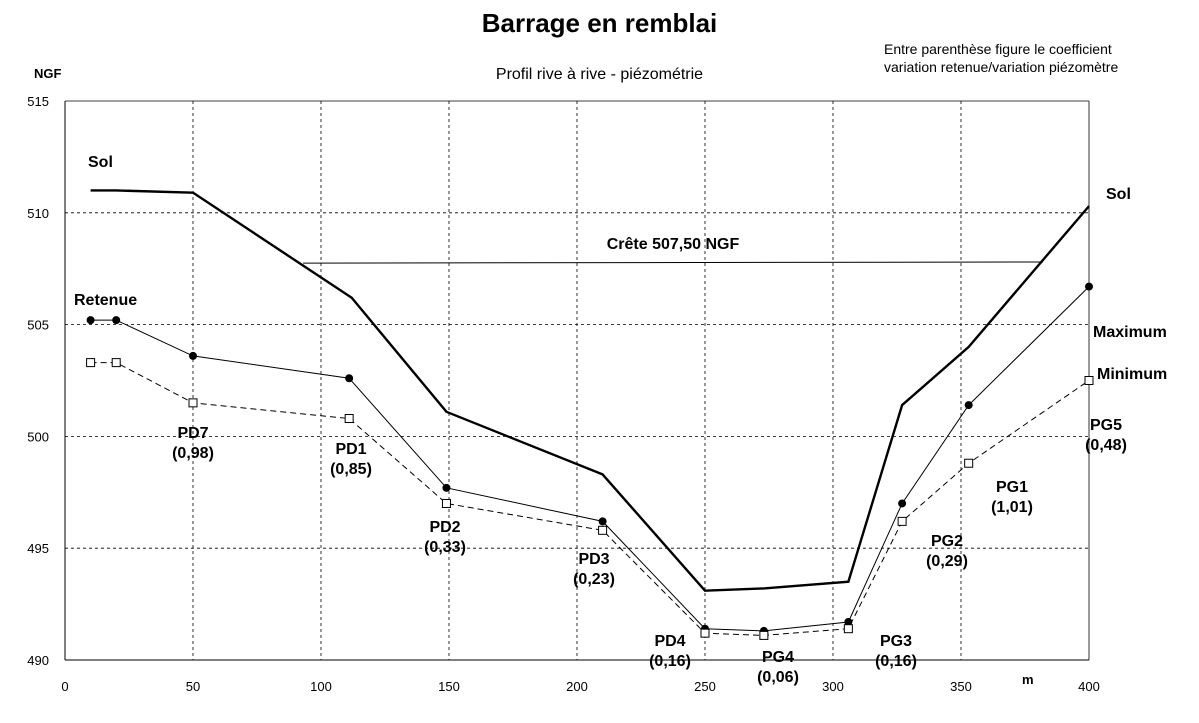 This screenshot has height=723, width=1199. Describe the element at coordinates (778, 668) in the screenshot. I see `annotation-pg4: PG4 (0,06)` at that location.